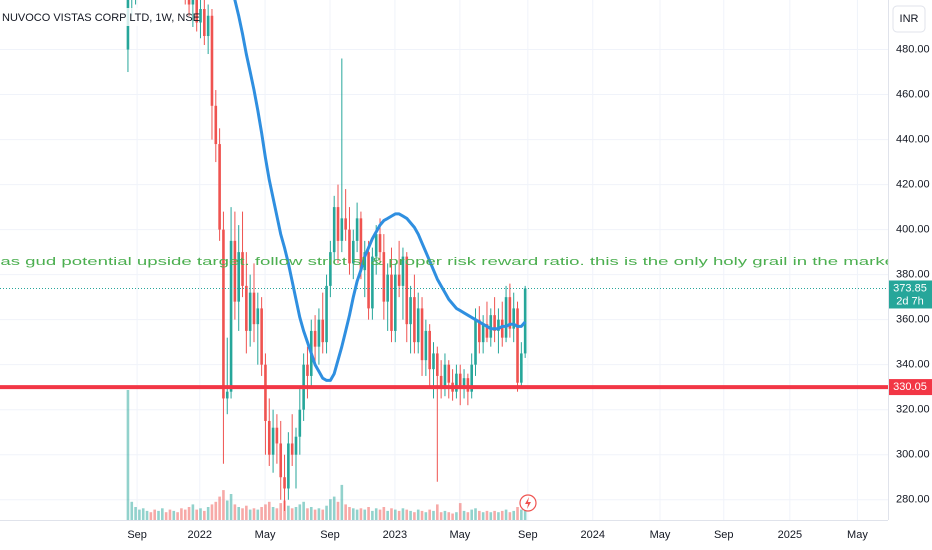 The width and height of the screenshot is (932, 550). What do you see at coordinates (85, 17) in the screenshot?
I see `title-bg` at bounding box center [85, 17].